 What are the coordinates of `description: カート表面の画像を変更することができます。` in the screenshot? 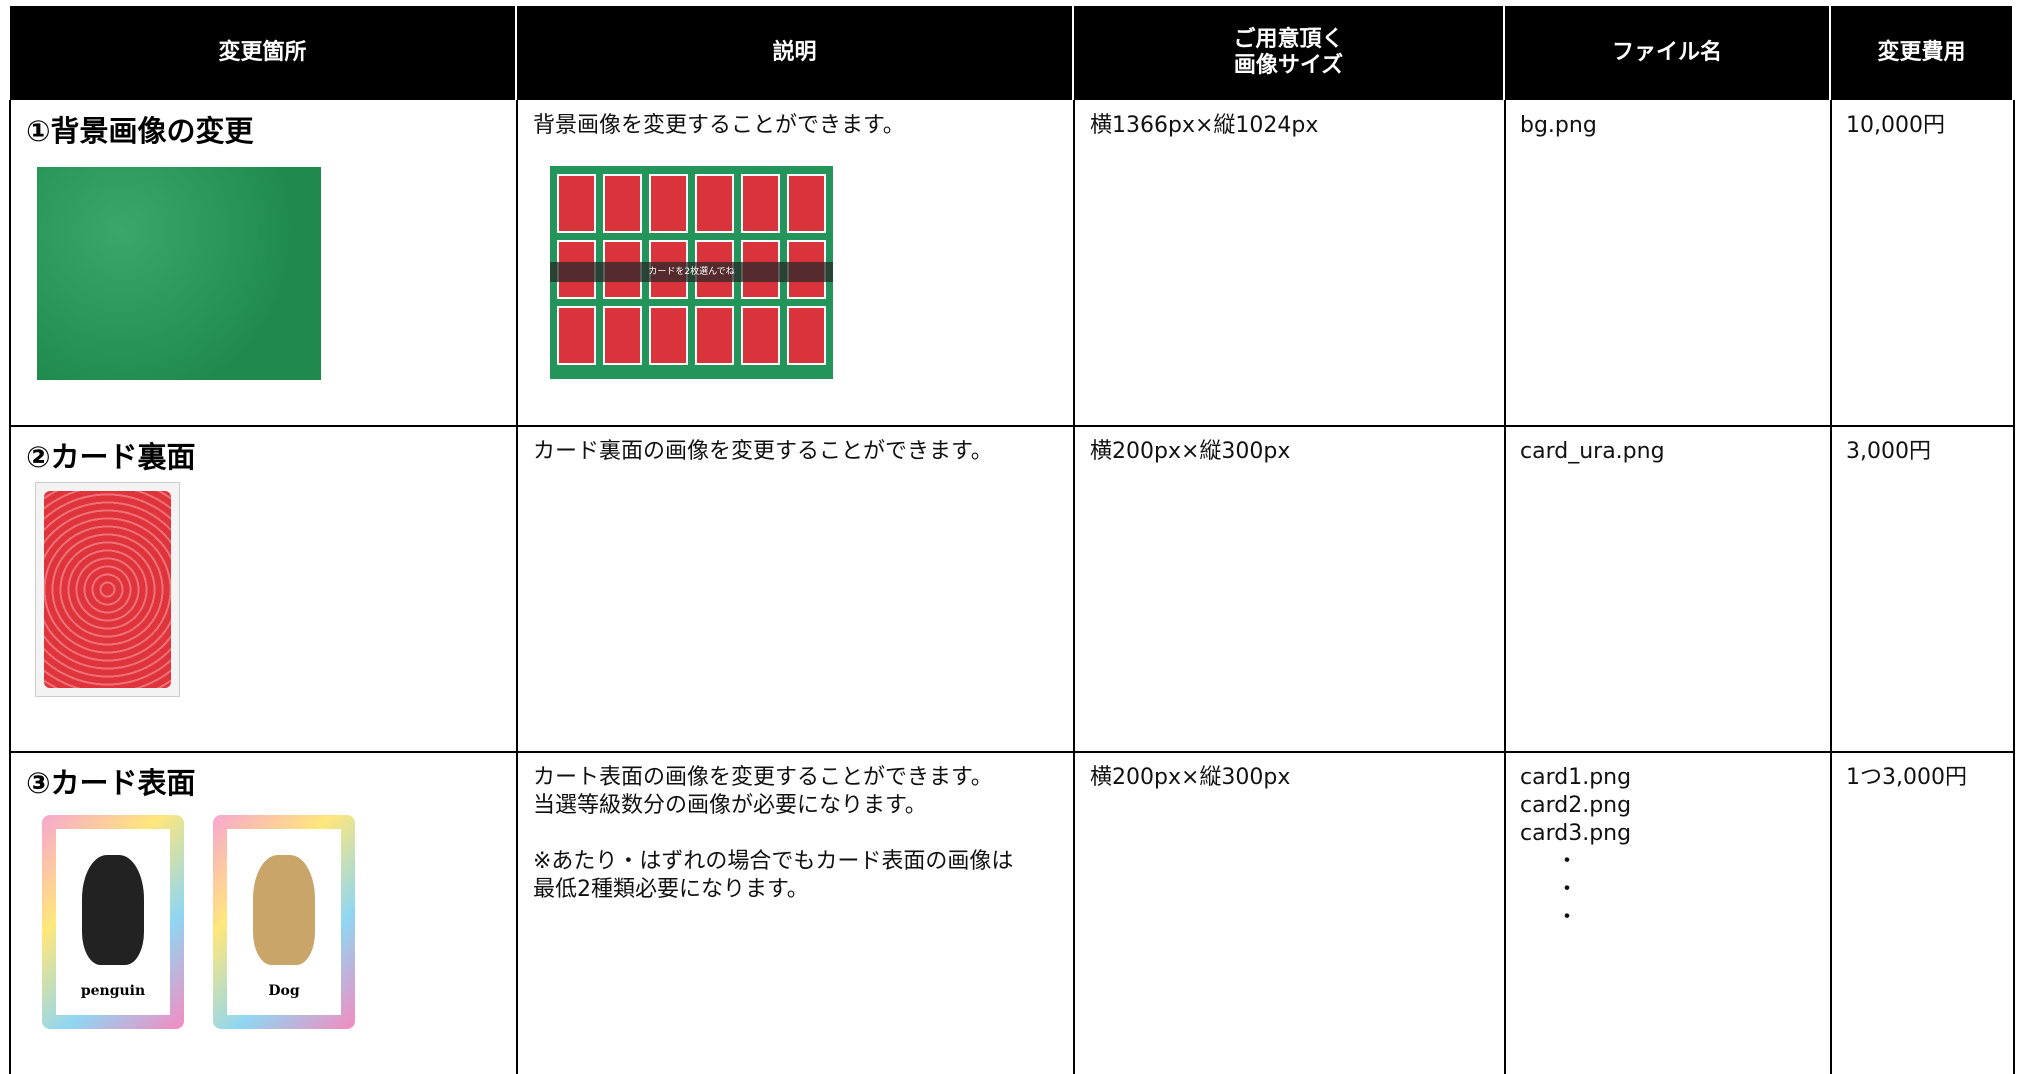 It's located at (763, 777).